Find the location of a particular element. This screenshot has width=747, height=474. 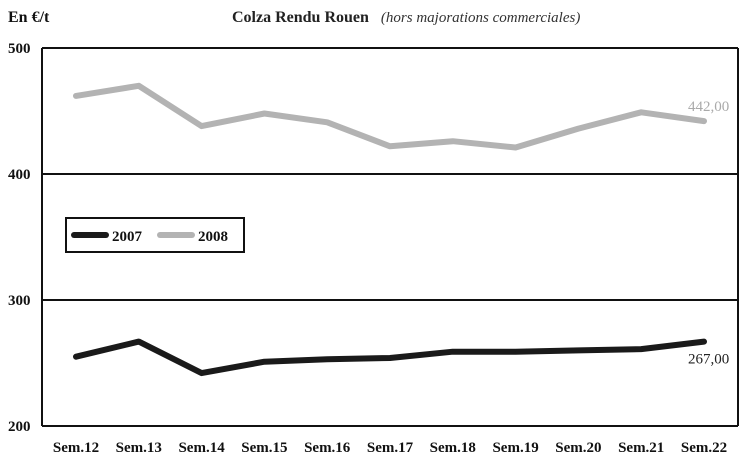

x-tick-label: Sem.17 is located at coordinates (390, 448).